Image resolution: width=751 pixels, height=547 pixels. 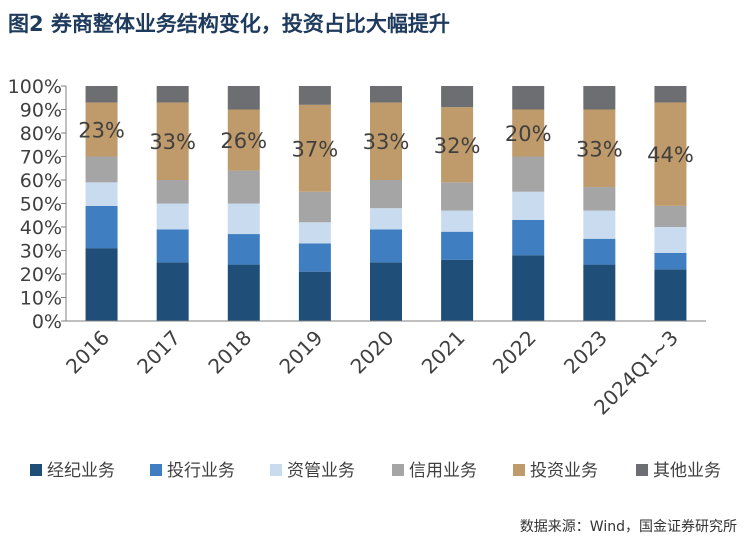 What do you see at coordinates (628, 527) in the screenshot?
I see `source-note: 数据来源：Wind，国金证券研究所` at bounding box center [628, 527].